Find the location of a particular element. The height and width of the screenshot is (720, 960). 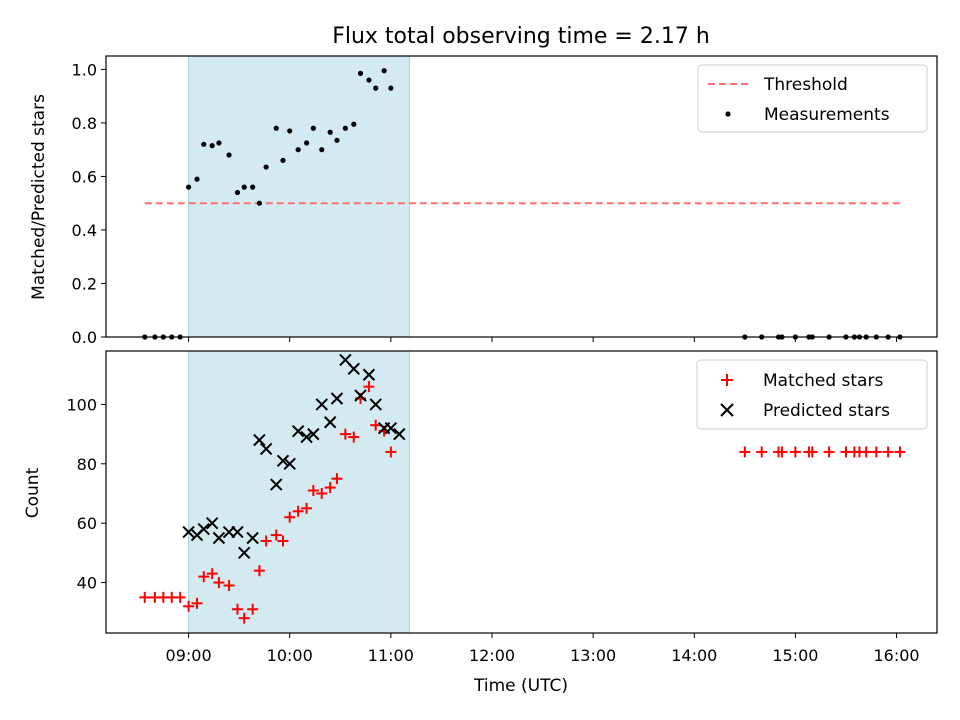

top-xticks is located at coordinates (543, 339).